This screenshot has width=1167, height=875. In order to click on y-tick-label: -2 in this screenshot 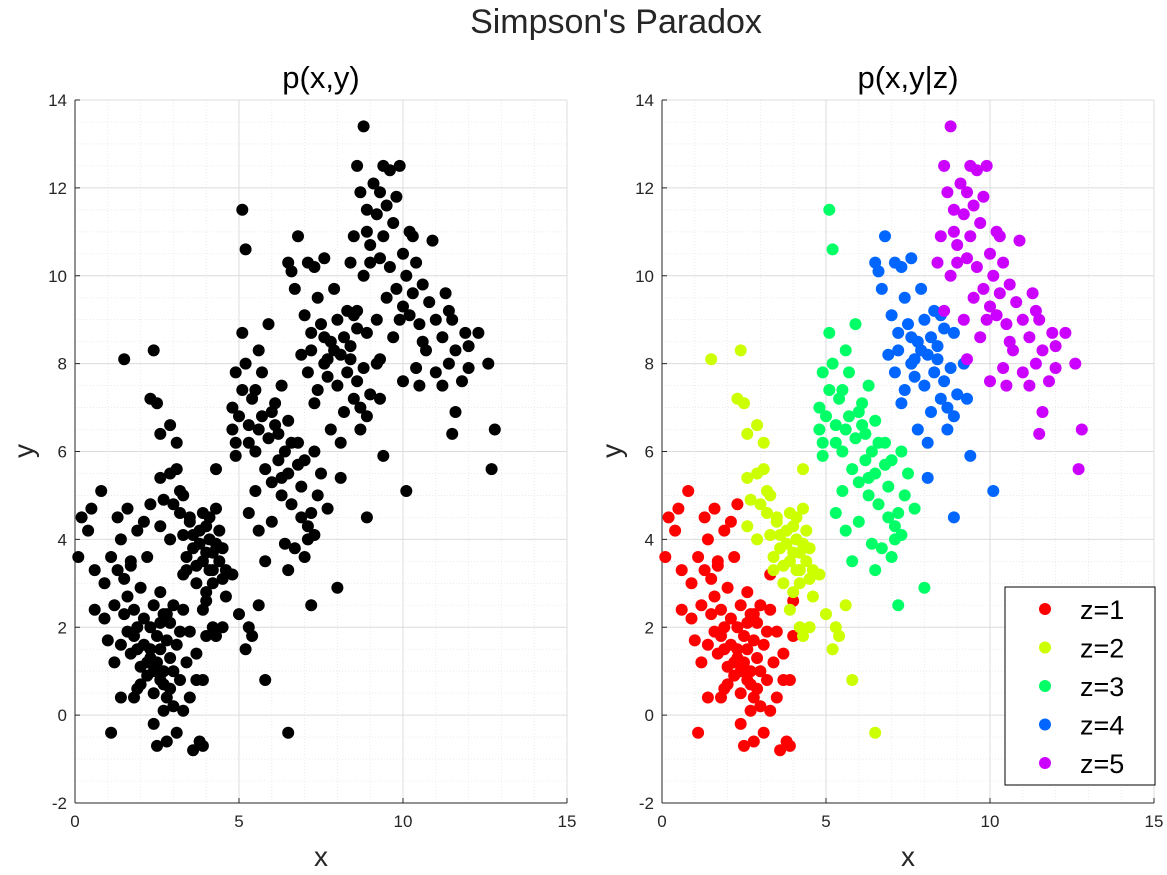, I will do `click(59, 803)`.